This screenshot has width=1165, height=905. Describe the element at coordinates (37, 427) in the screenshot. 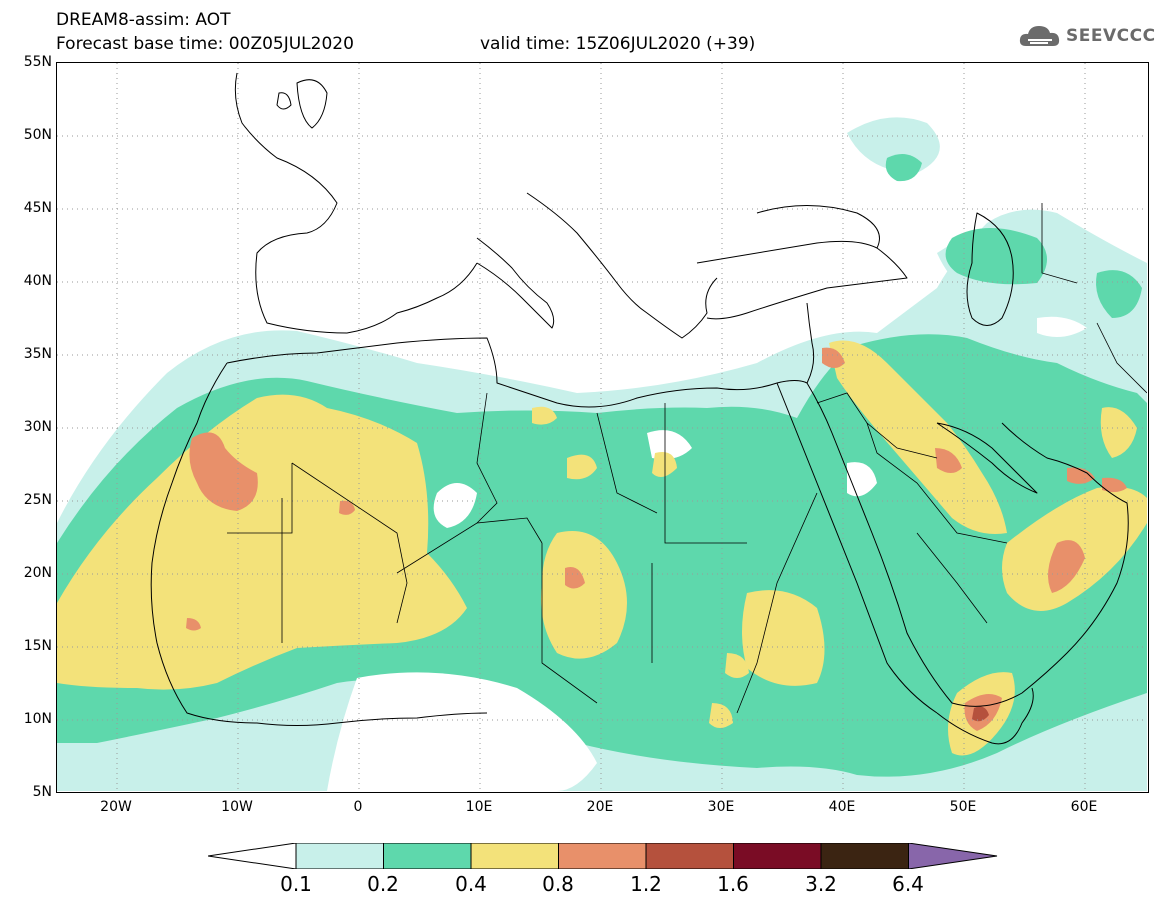

I see `lat-label: 30N` at that location.